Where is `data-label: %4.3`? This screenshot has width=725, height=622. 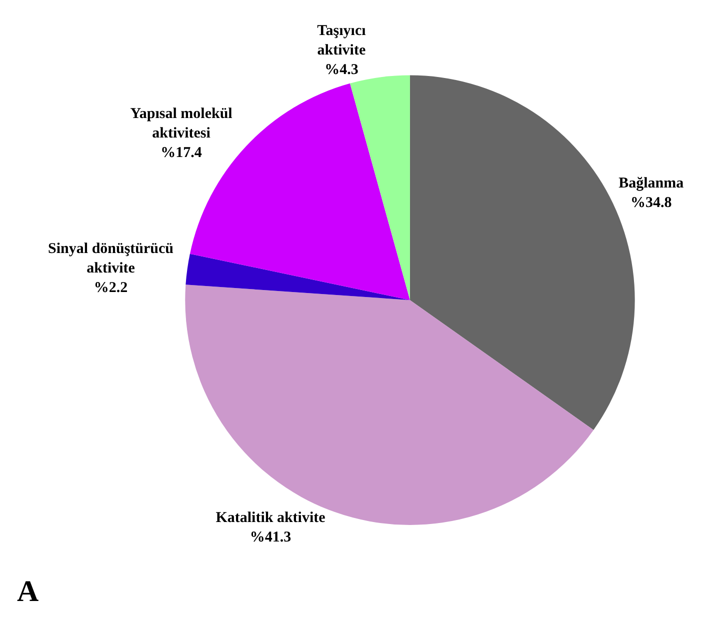
data-label: %4.3 is located at coordinates (341, 70).